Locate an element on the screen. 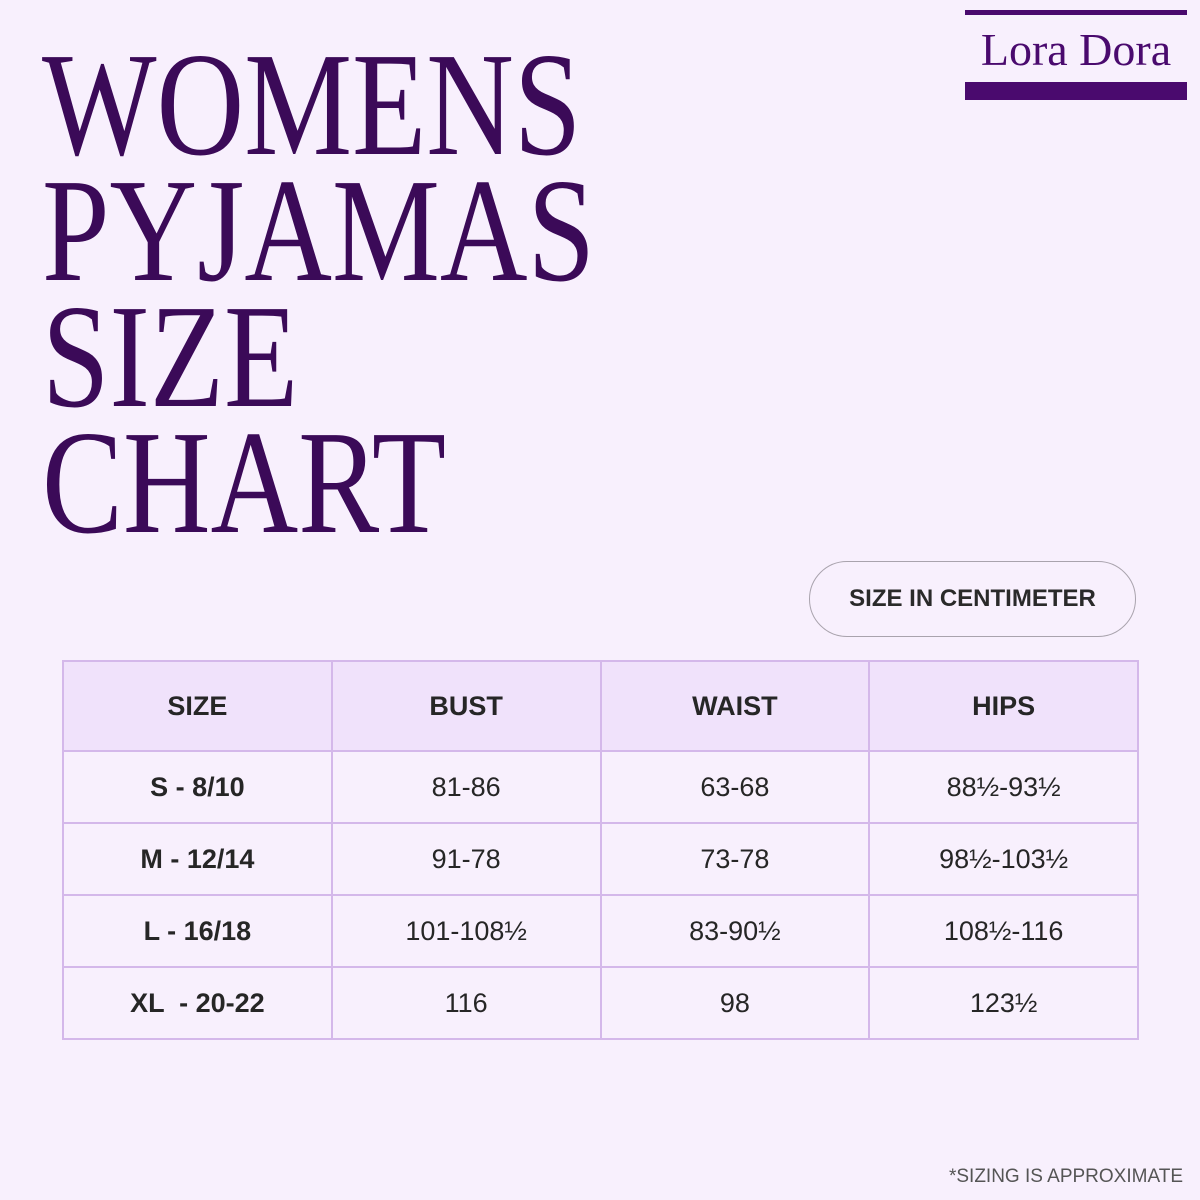 The image size is (1200, 1200). header-cell: HIPS is located at coordinates (1003, 706).